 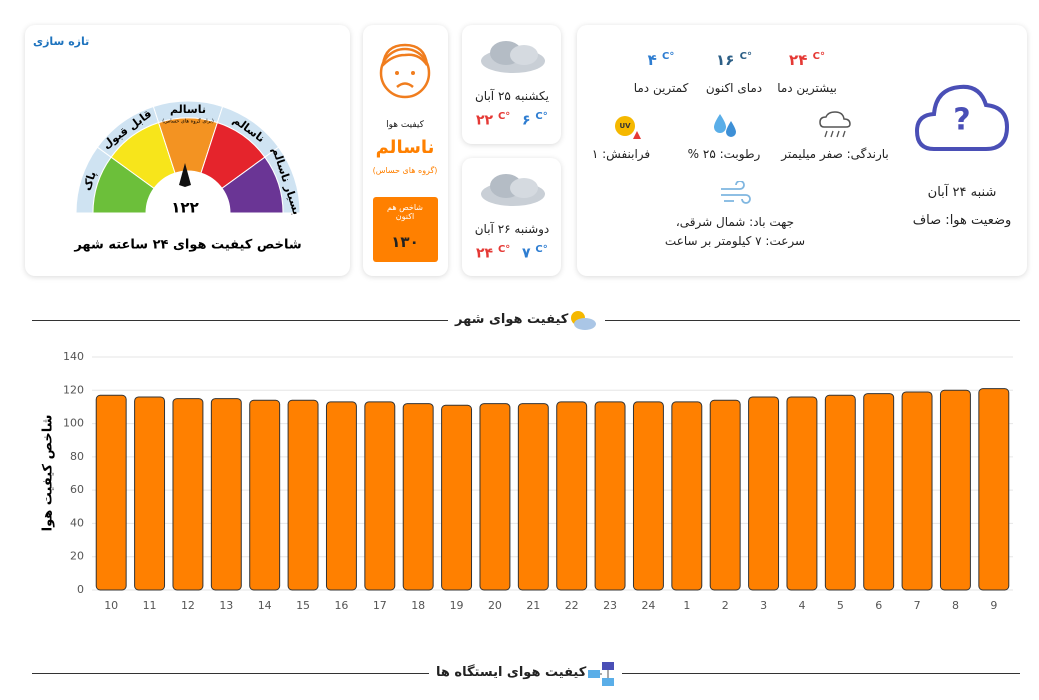 What do you see at coordinates (185, 175) in the screenshot?
I see `gauge-needle` at bounding box center [185, 175].